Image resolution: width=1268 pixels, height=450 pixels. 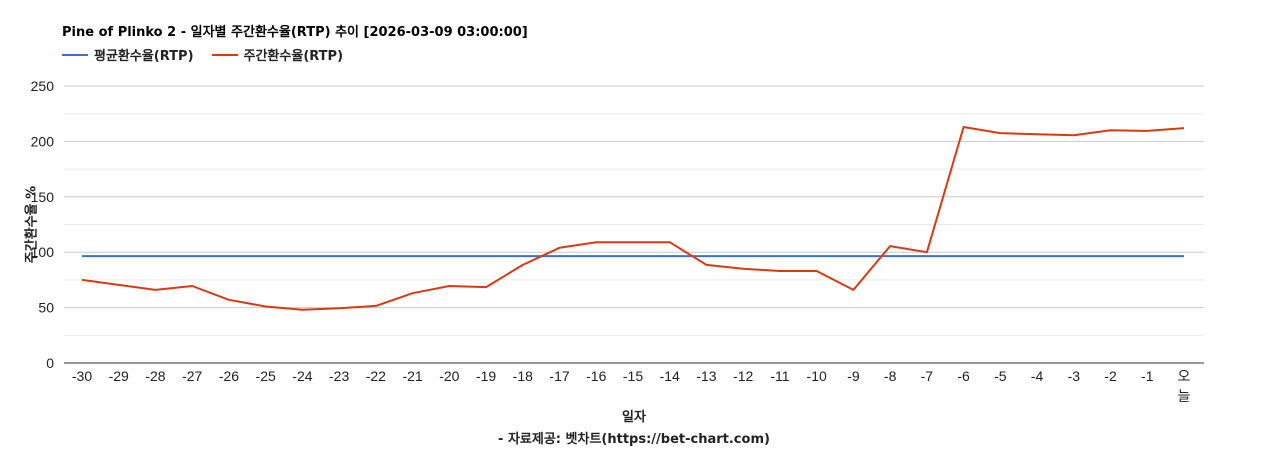 What do you see at coordinates (853, 376) in the screenshot?
I see `x-tick-label: -9` at bounding box center [853, 376].